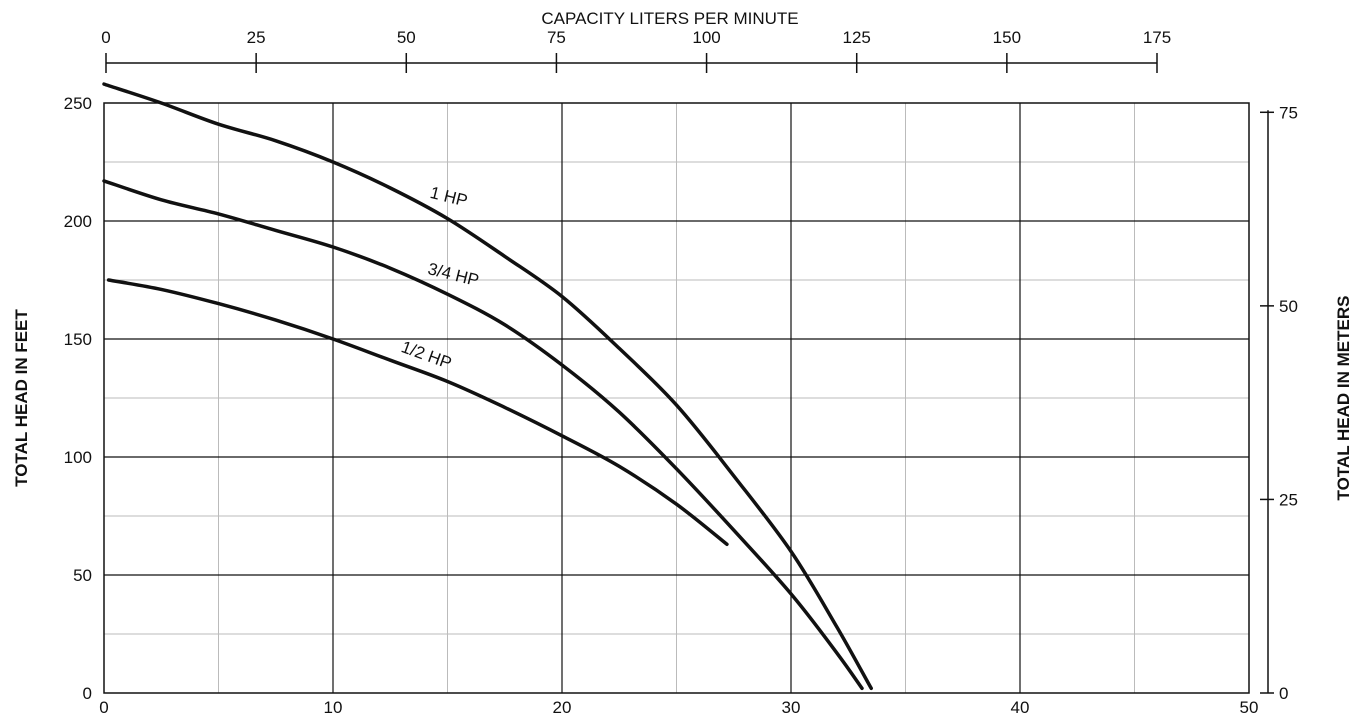  What do you see at coordinates (857, 37) in the screenshot?
I see `top-axis-tick-label: 125` at bounding box center [857, 37].